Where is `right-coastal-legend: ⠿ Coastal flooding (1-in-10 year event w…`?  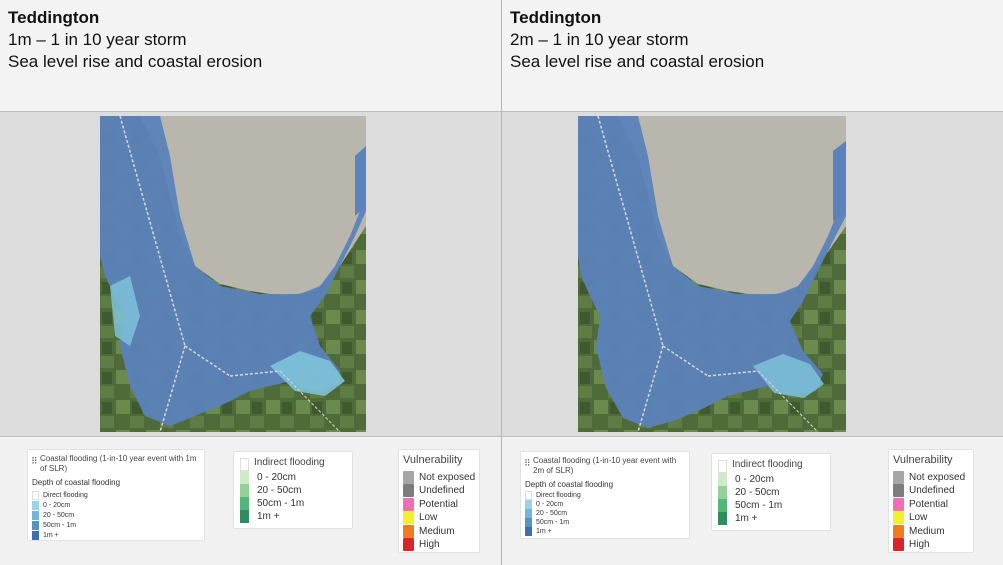
right-coastal-legend: ⠿ Coastal flooding (1-in-10 year event w… is located at coordinates (605, 495).